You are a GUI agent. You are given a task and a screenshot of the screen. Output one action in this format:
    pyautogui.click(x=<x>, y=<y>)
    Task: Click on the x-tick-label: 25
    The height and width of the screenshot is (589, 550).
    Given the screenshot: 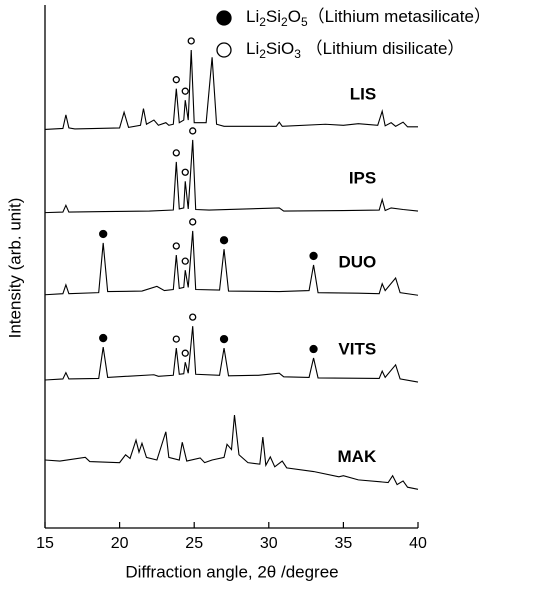 What is the action you would take?
    pyautogui.click(x=194, y=543)
    